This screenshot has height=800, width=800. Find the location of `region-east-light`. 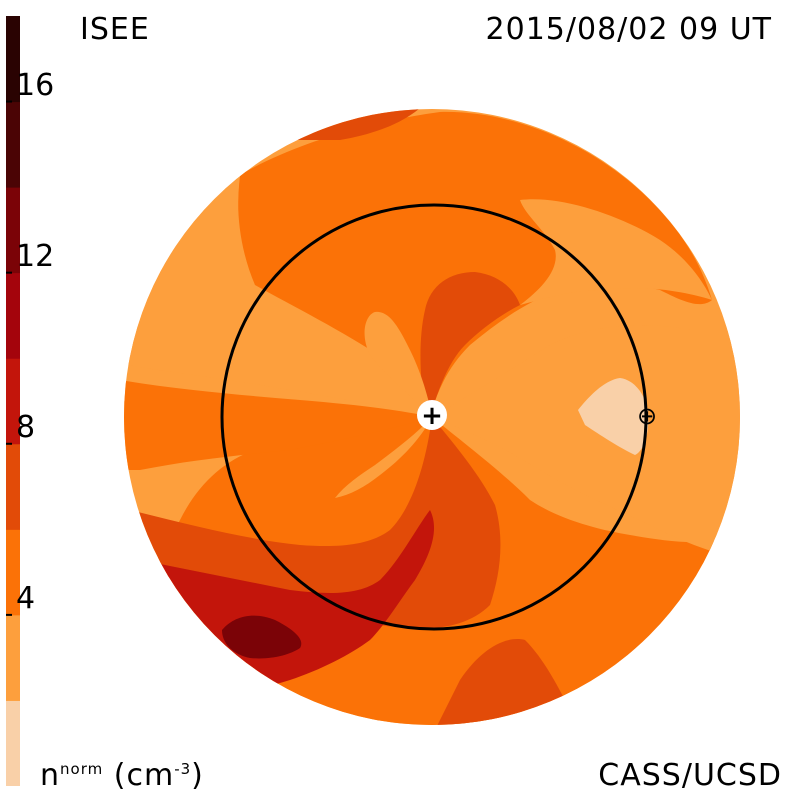

region-east-light is located at coordinates (586, 442).